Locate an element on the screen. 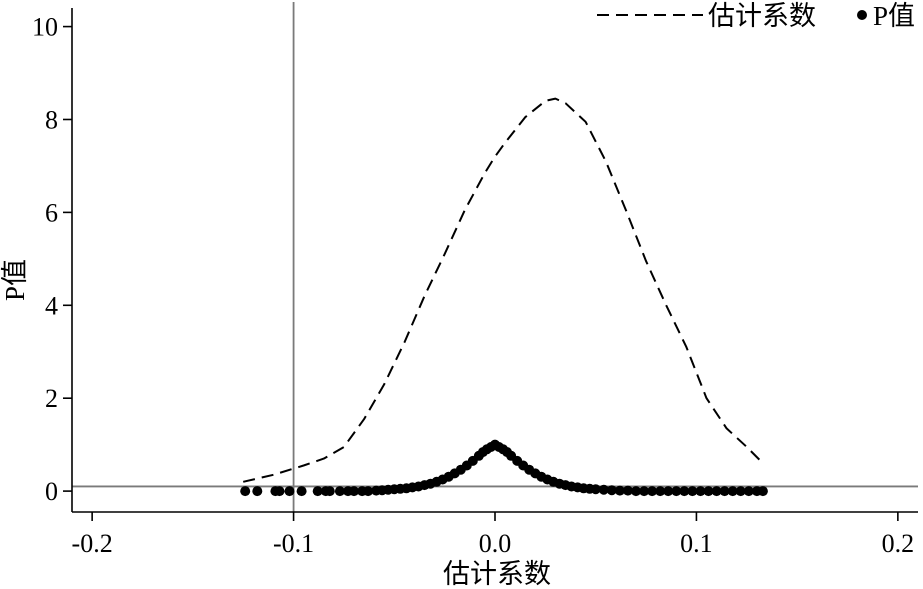  x-tick-label: -0.1 is located at coordinates (293, 543).